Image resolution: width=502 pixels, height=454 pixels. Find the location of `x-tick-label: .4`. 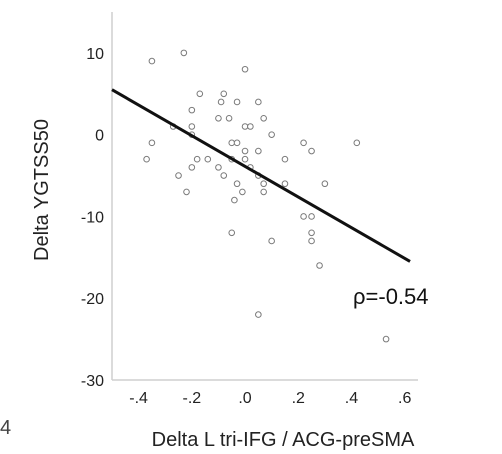

x-tick-label: .4 is located at coordinates (351, 398).